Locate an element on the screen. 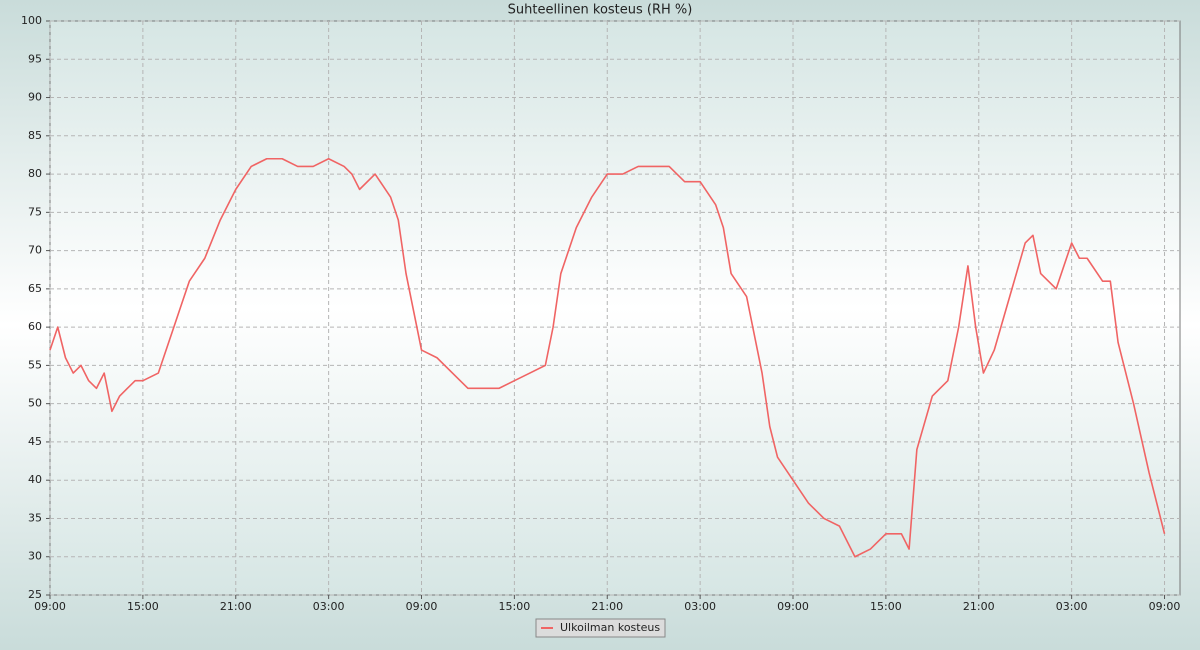 This screenshot has width=1200, height=650. y-tick-label: 30 is located at coordinates (35, 556).